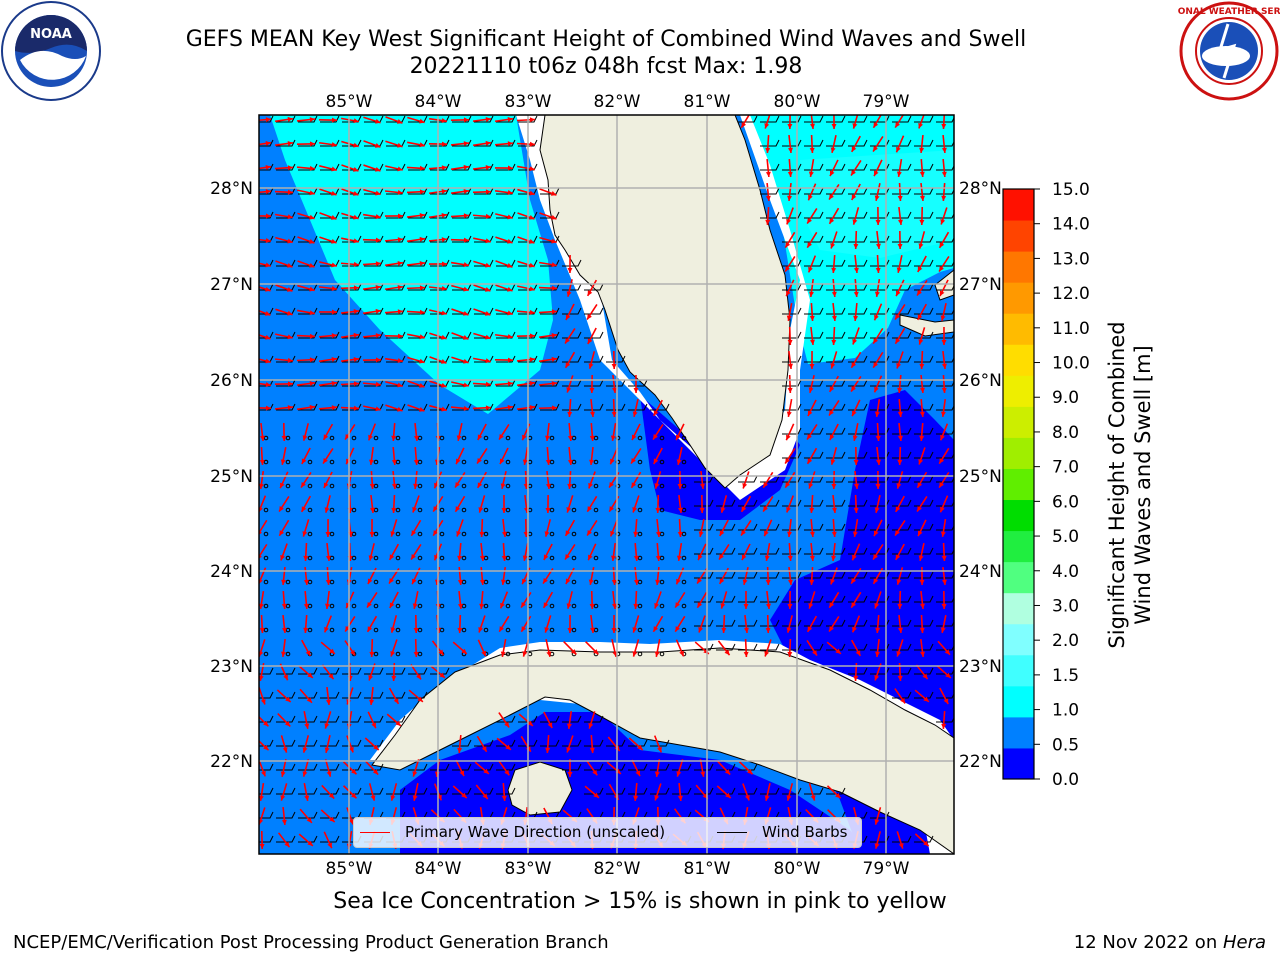 The height and width of the screenshot is (960, 1280). I want to click on wind-barbs-legend-swatch, so click(732, 832).